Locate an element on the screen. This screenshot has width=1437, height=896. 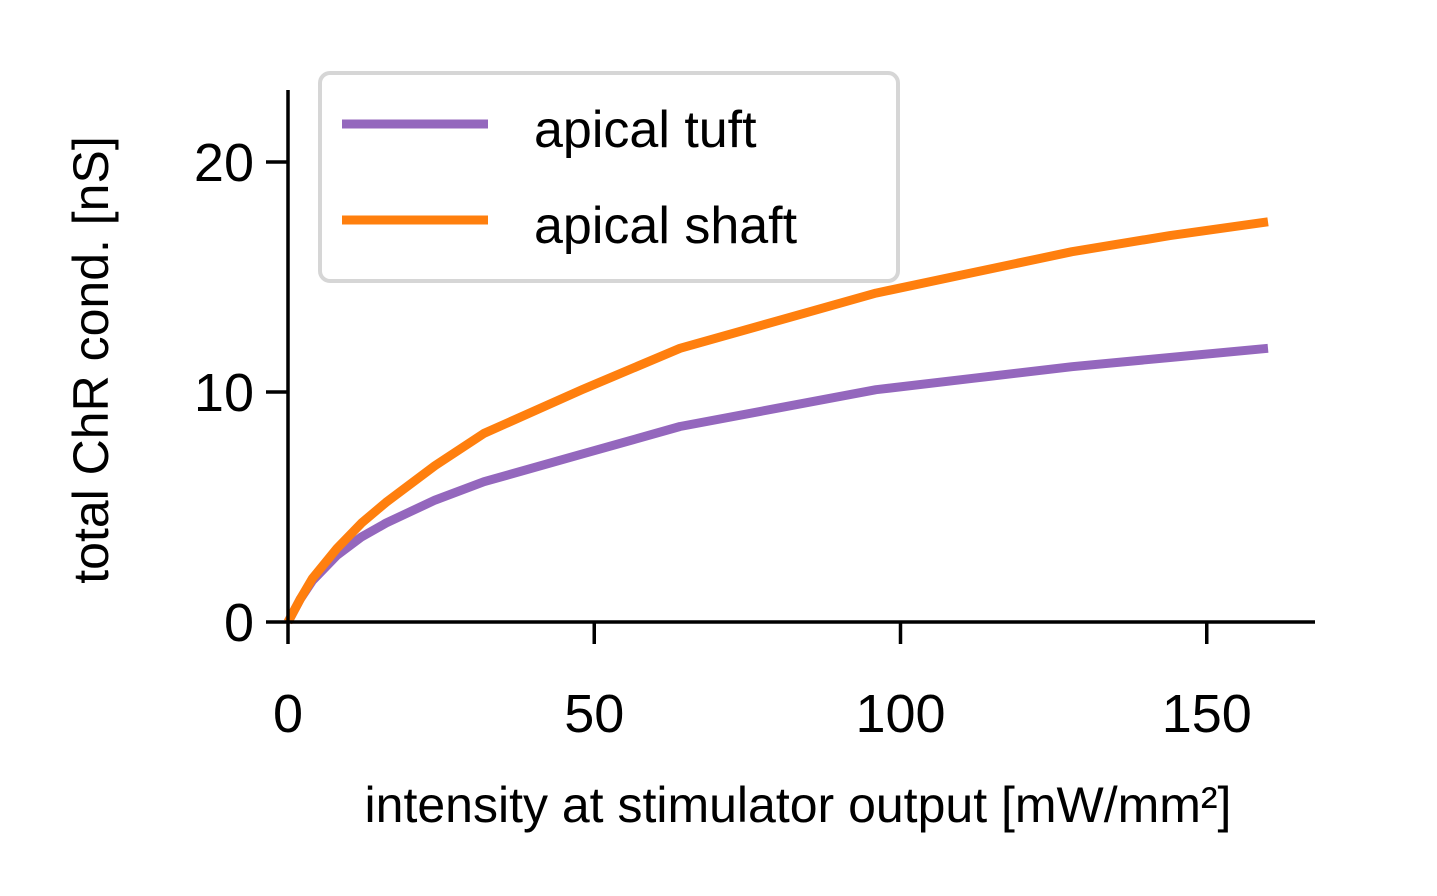
legend-label-apical-shaft: apical shaft is located at coordinates (666, 226).